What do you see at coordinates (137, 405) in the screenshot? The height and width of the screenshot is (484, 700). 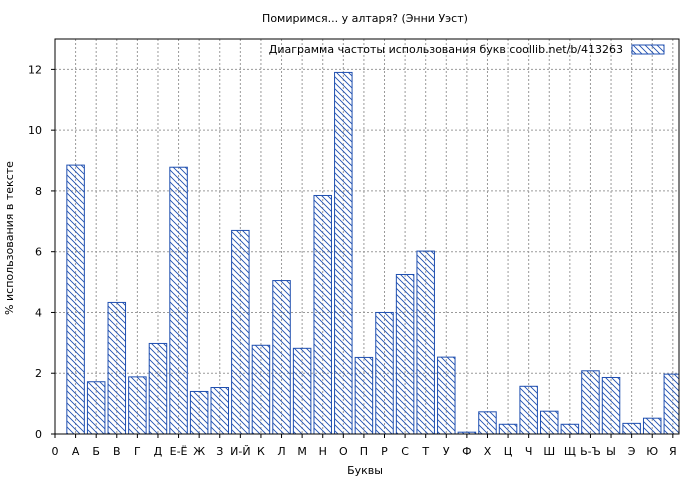 I see `bar-Г` at bounding box center [137, 405].